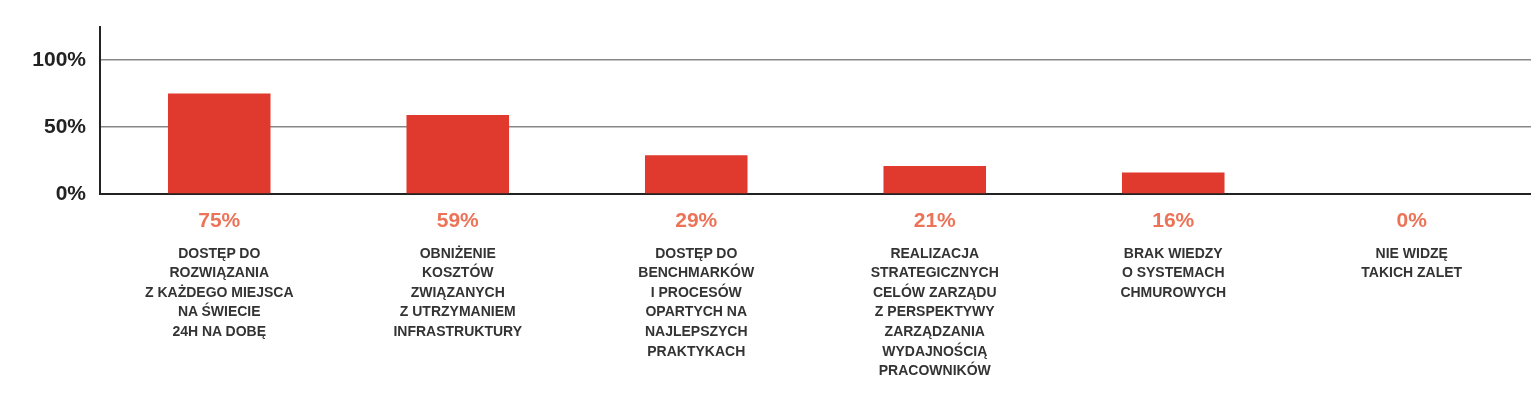 The image size is (1531, 410). I want to click on x-tick-label: BRAK WIEDZY O SYSTEMACH CHMUROWYCH, so click(1173, 272).